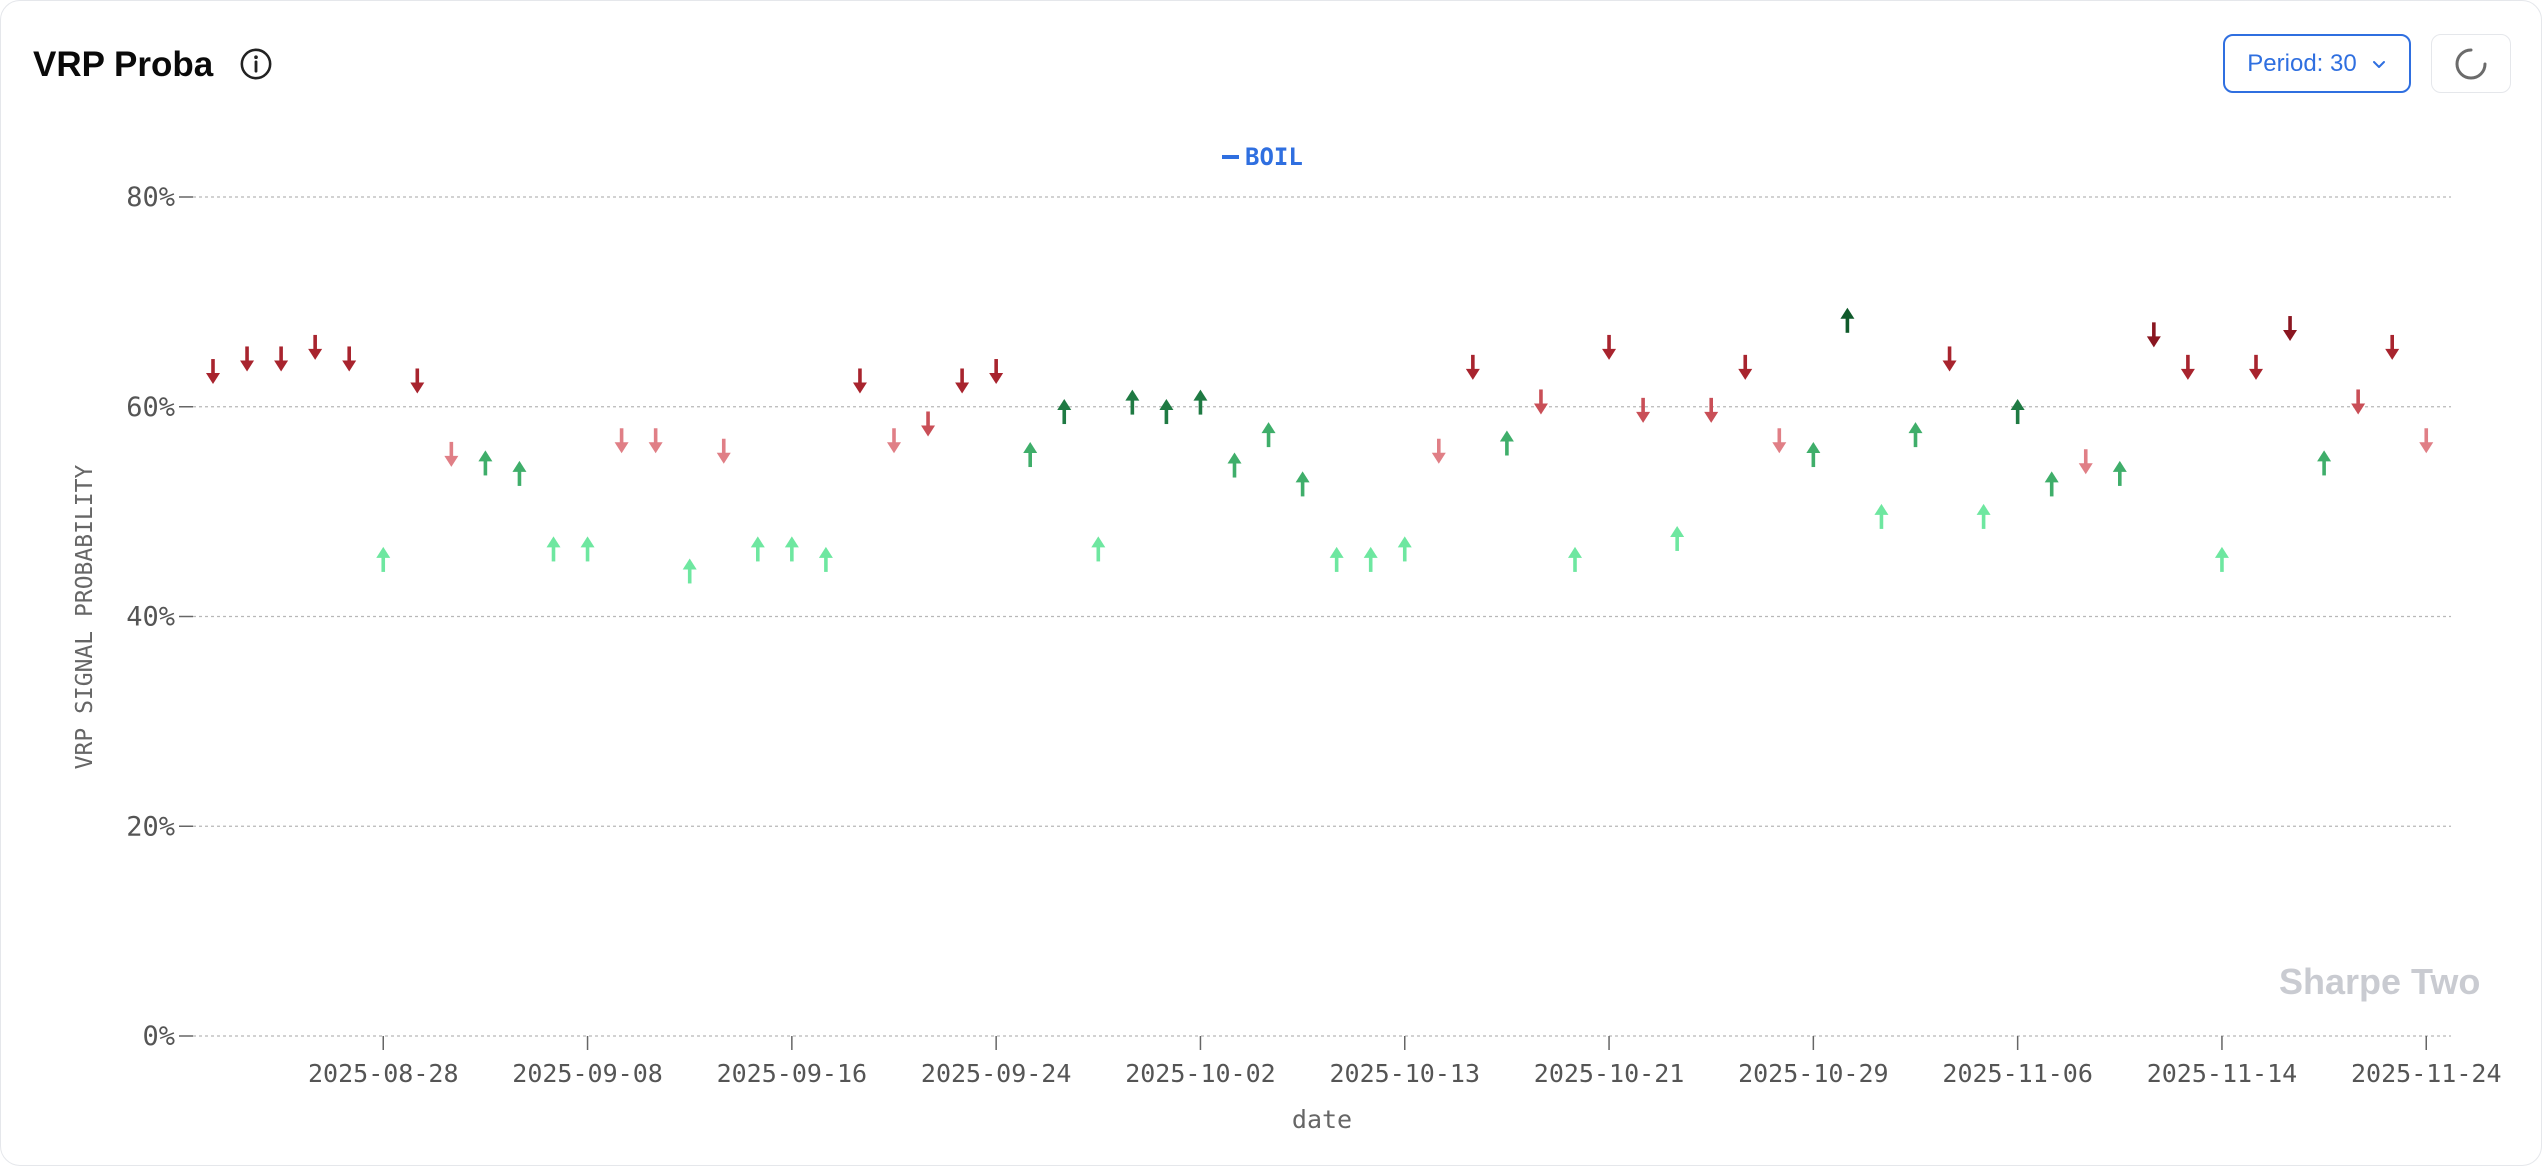 The width and height of the screenshot is (2544, 1169). I want to click on watermark: Sharpe Two, so click(2380, 981).